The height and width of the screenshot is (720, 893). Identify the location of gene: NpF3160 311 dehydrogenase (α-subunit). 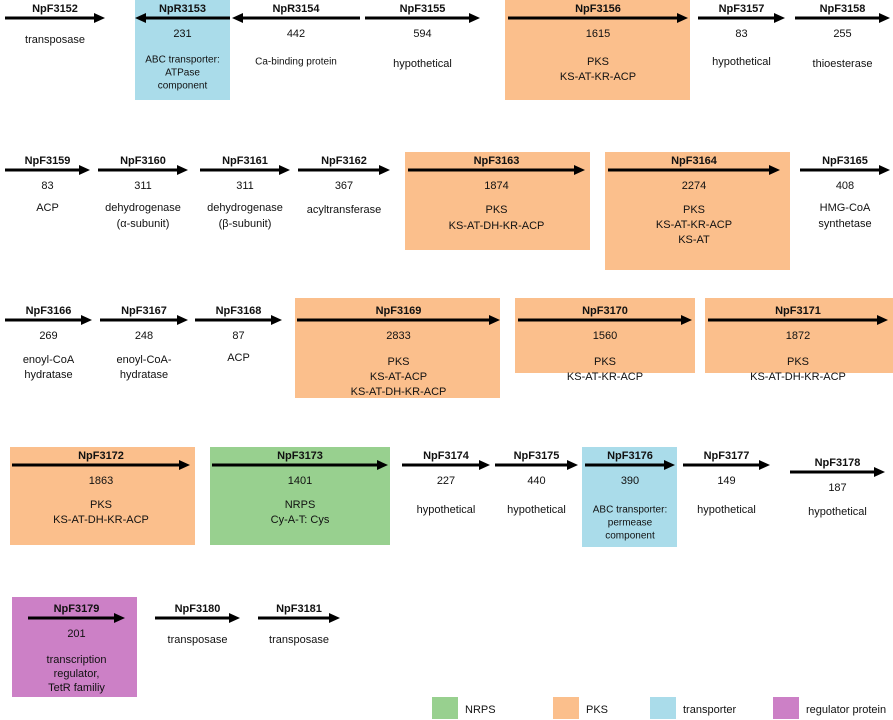
(143, 192).